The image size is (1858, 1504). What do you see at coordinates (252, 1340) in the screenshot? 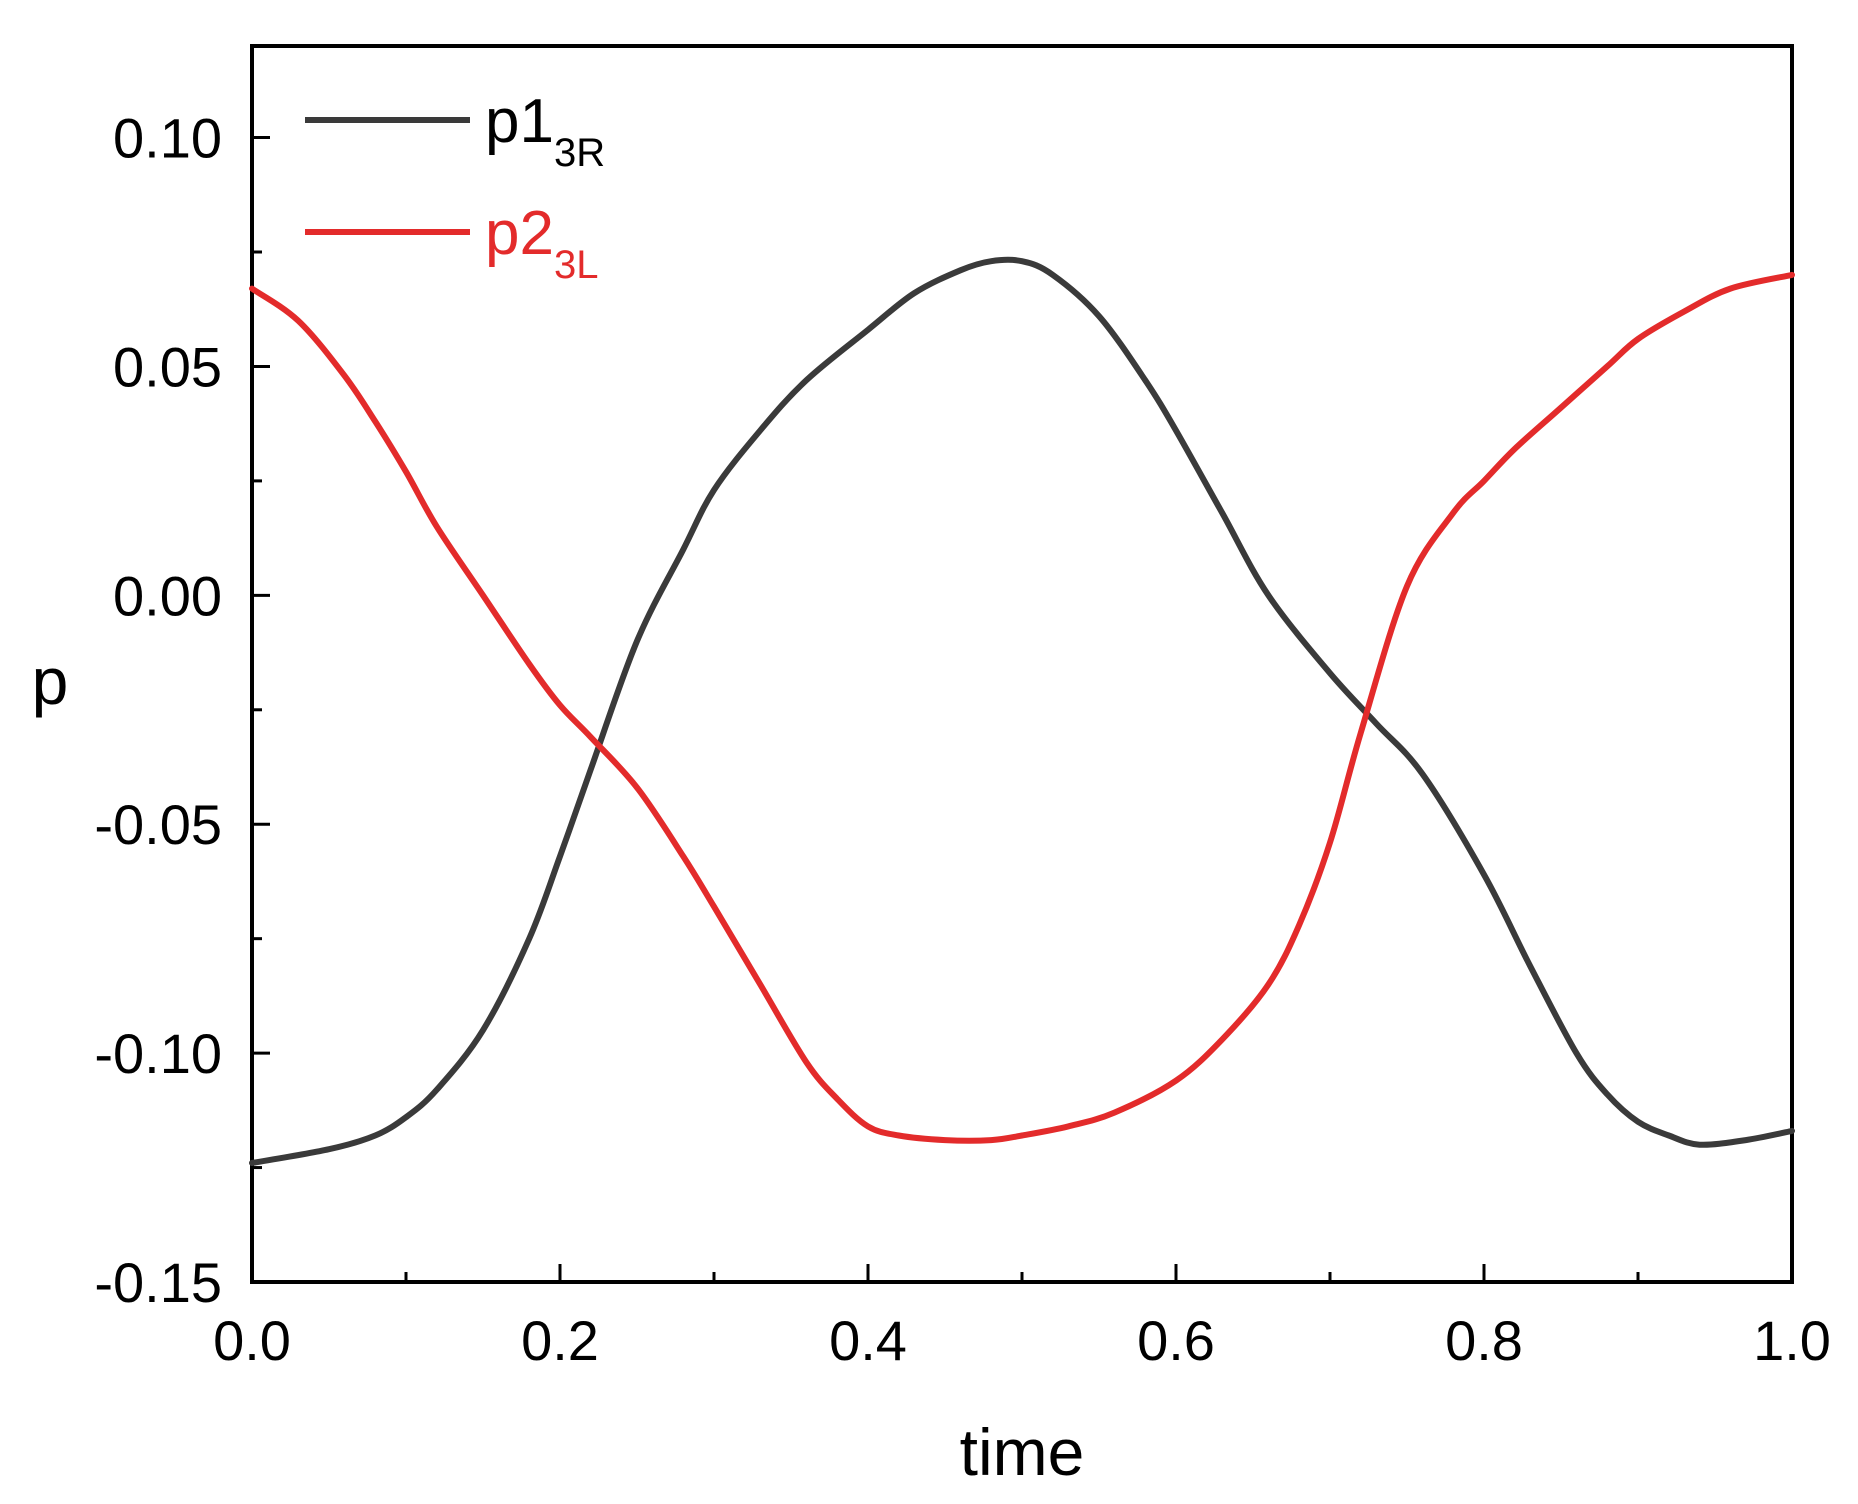
I see `x-tick-label: 0.0` at bounding box center [252, 1340].